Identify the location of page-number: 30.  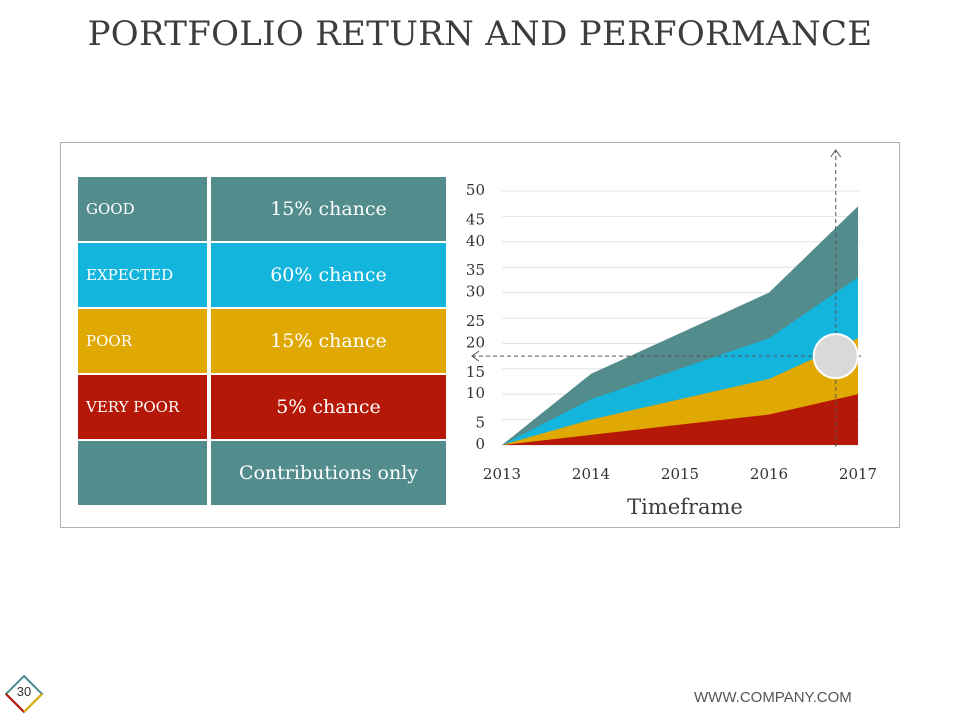
(24, 691).